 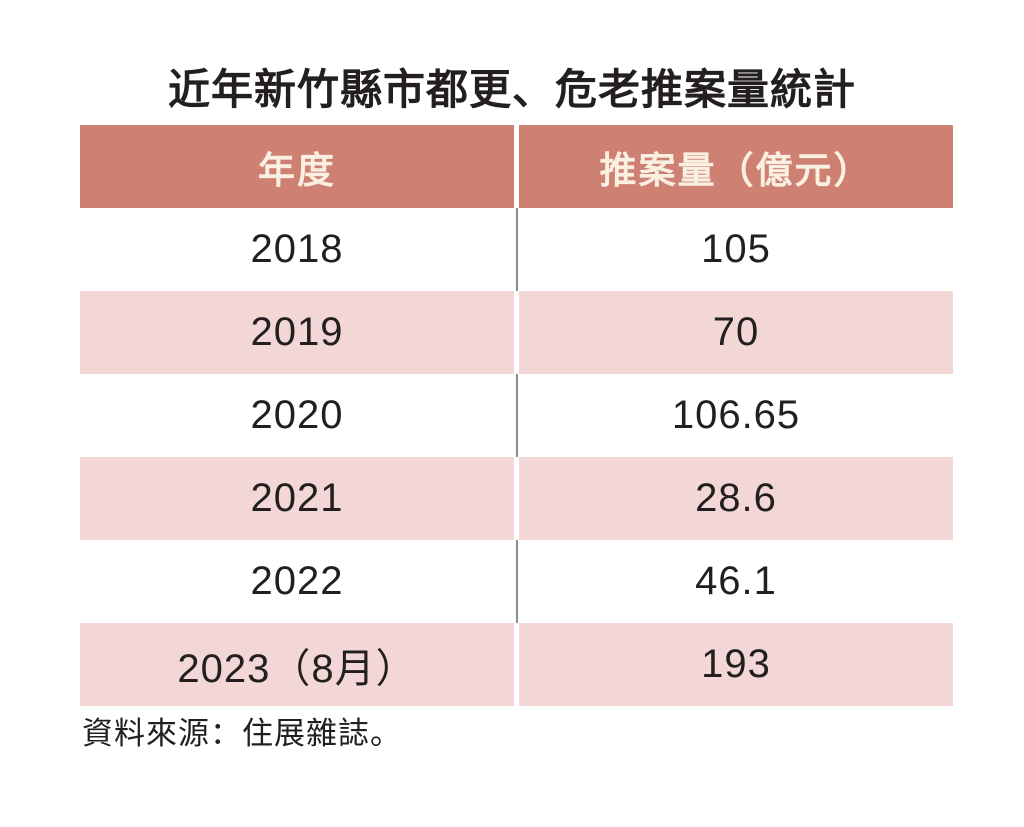 I want to click on source-note: 資料來源：住展雜誌。, so click(x=242, y=733).